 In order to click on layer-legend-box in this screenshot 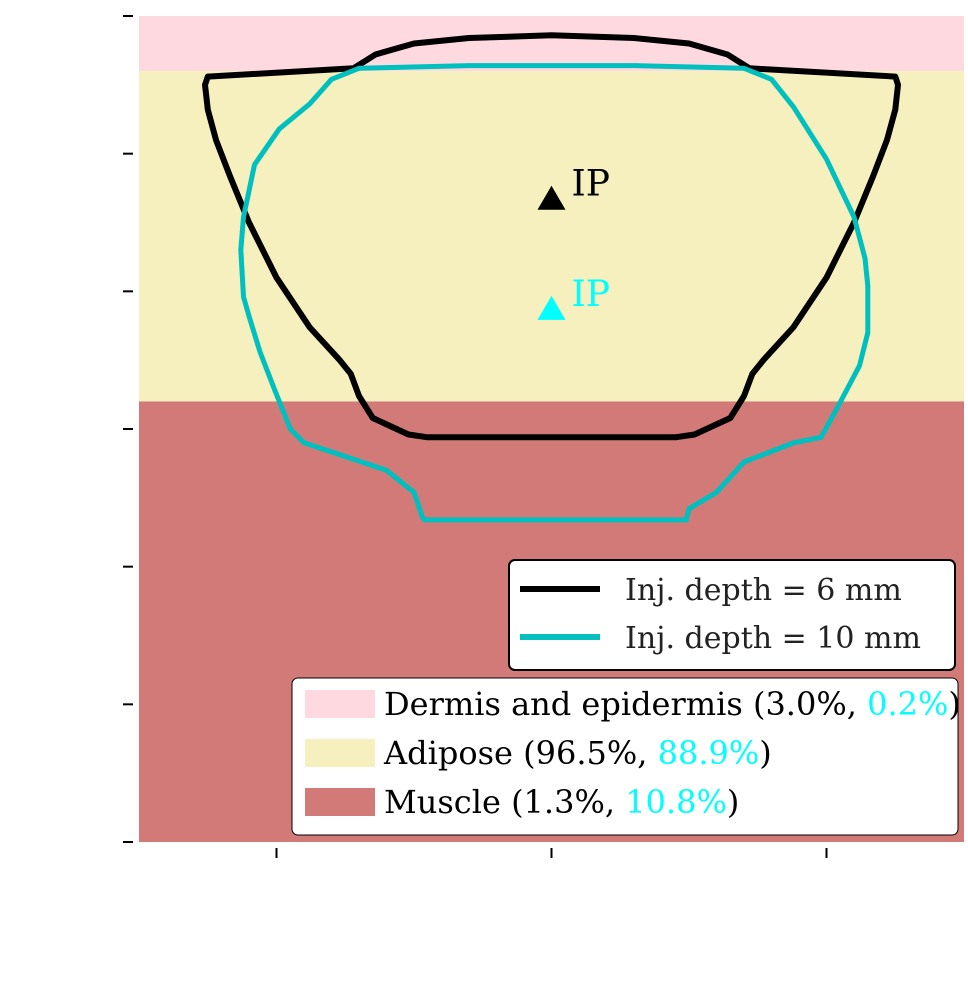, I will do `click(625, 756)`.